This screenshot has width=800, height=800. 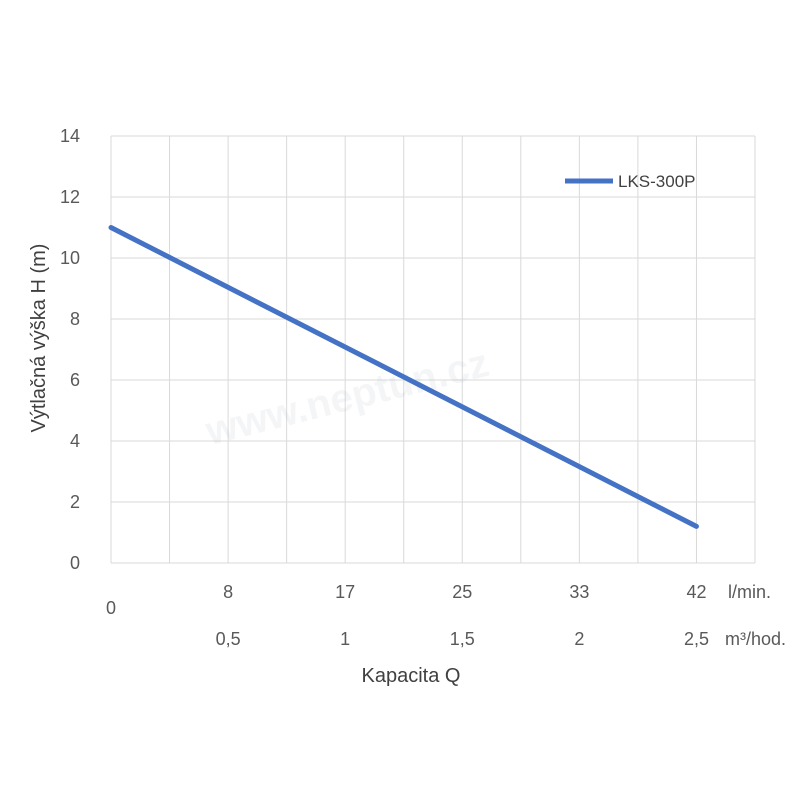 What do you see at coordinates (462, 592) in the screenshot?
I see `x-tick-lmin: 25` at bounding box center [462, 592].